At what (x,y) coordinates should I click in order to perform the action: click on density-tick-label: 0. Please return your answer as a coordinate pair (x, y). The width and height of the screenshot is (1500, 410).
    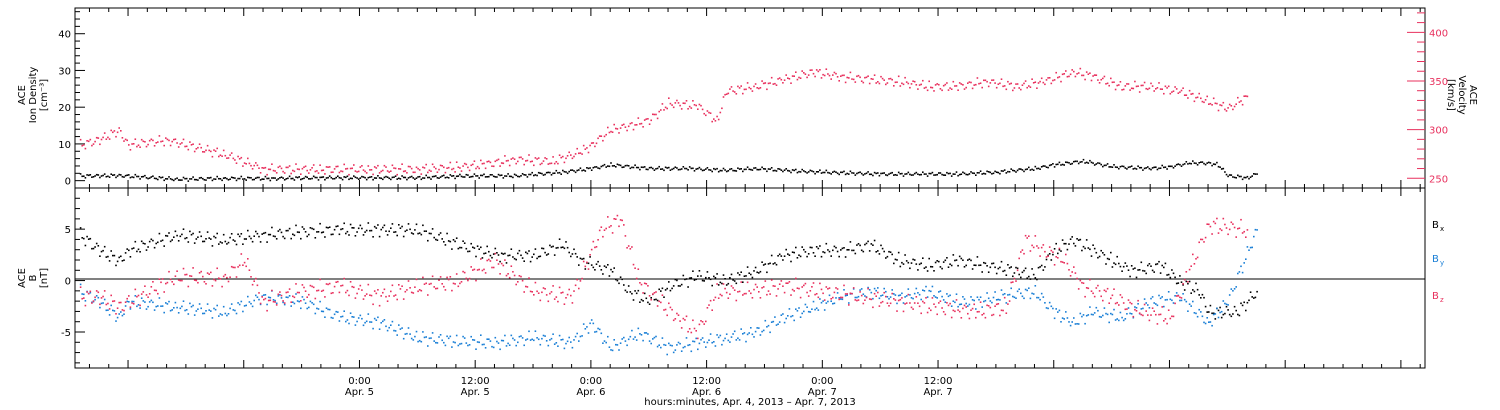
    Looking at the image, I should click on (68, 182).